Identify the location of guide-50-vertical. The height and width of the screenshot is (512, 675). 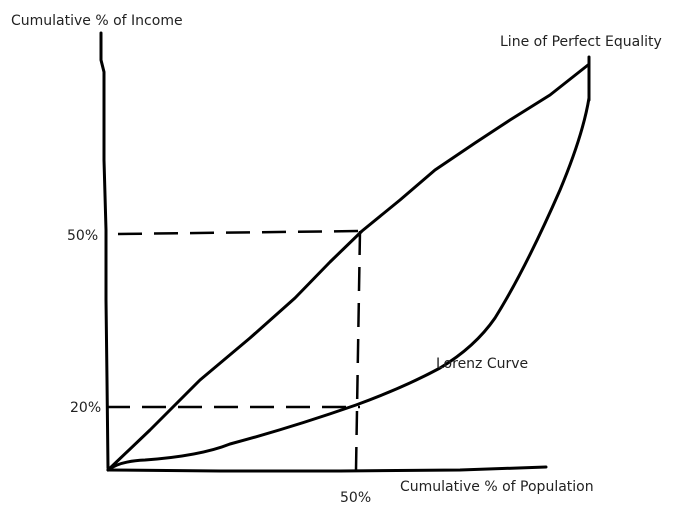
(358, 350).